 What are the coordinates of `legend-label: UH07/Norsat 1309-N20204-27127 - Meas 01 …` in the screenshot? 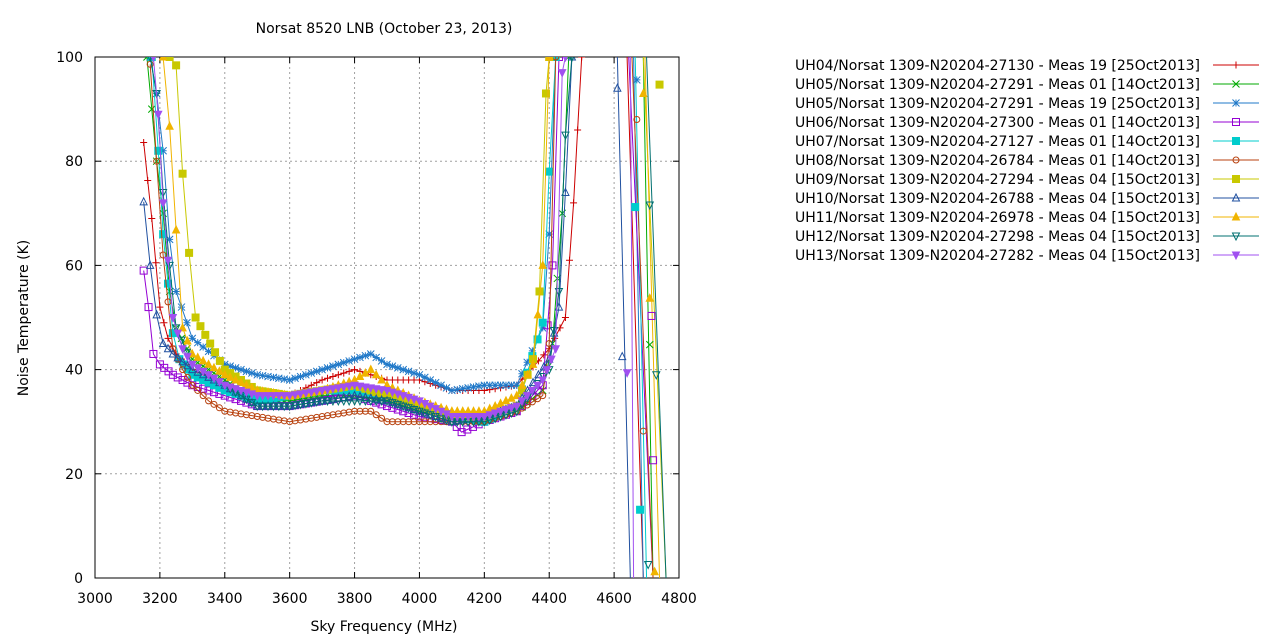 It's located at (997, 142).